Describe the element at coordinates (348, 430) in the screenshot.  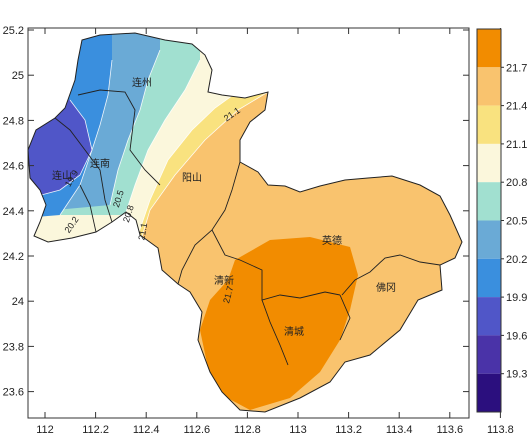
I see `x-tick-label: 113.2` at that location.